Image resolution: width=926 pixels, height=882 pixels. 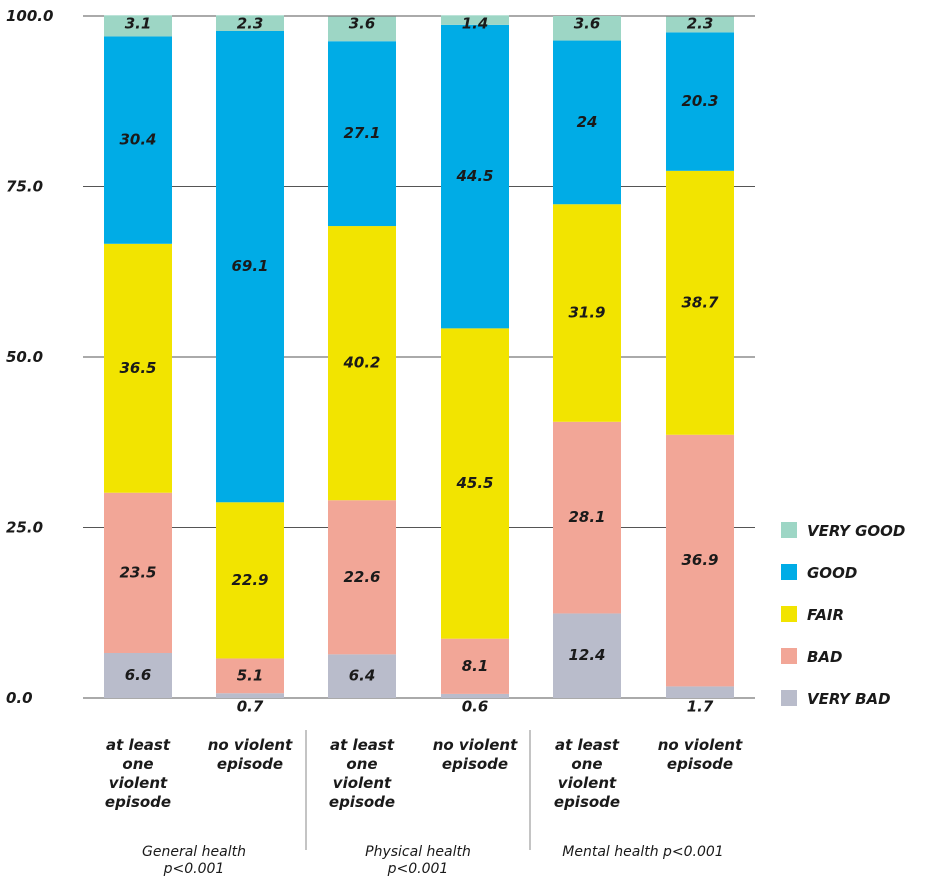 I want to click on group-label: General health, so click(x=194, y=852).